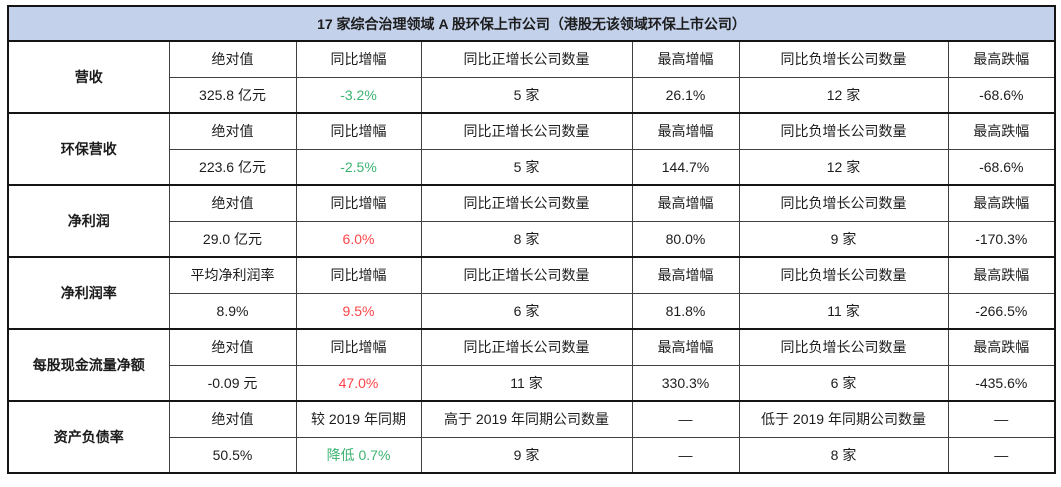 This screenshot has height=487, width=1061. What do you see at coordinates (232, 275) in the screenshot?
I see `metric-header-cell: 平均净利润率` at bounding box center [232, 275].